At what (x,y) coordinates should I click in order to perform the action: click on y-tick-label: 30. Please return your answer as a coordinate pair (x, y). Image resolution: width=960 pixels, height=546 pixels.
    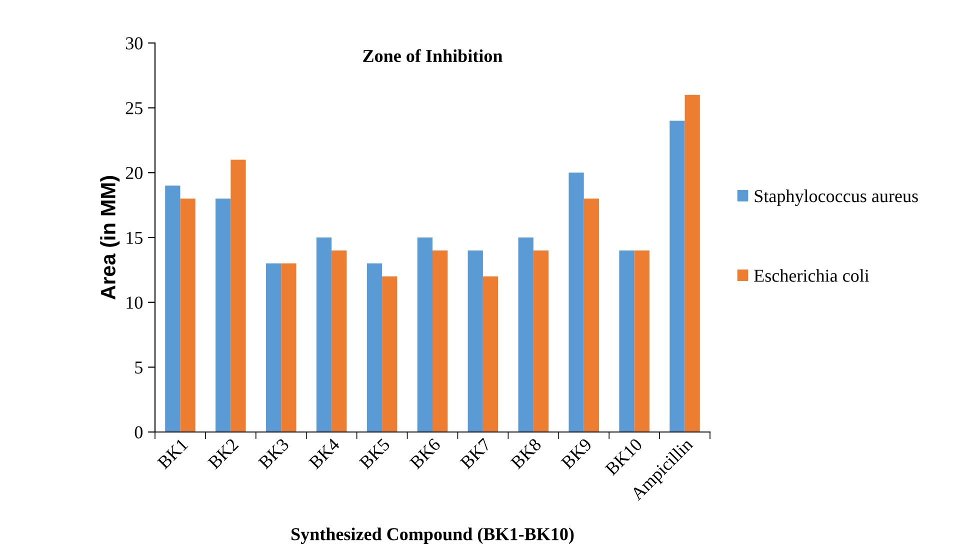
    Looking at the image, I should click on (134, 43).